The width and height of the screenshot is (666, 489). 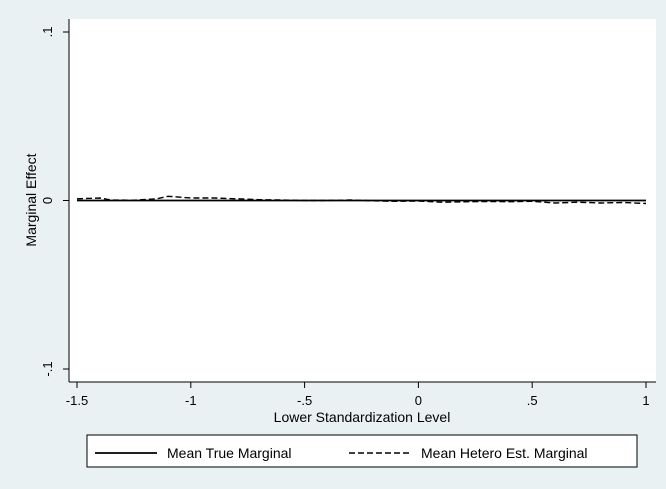 What do you see at coordinates (361, 200) in the screenshot?
I see `series-line-hetero-est` at bounding box center [361, 200].